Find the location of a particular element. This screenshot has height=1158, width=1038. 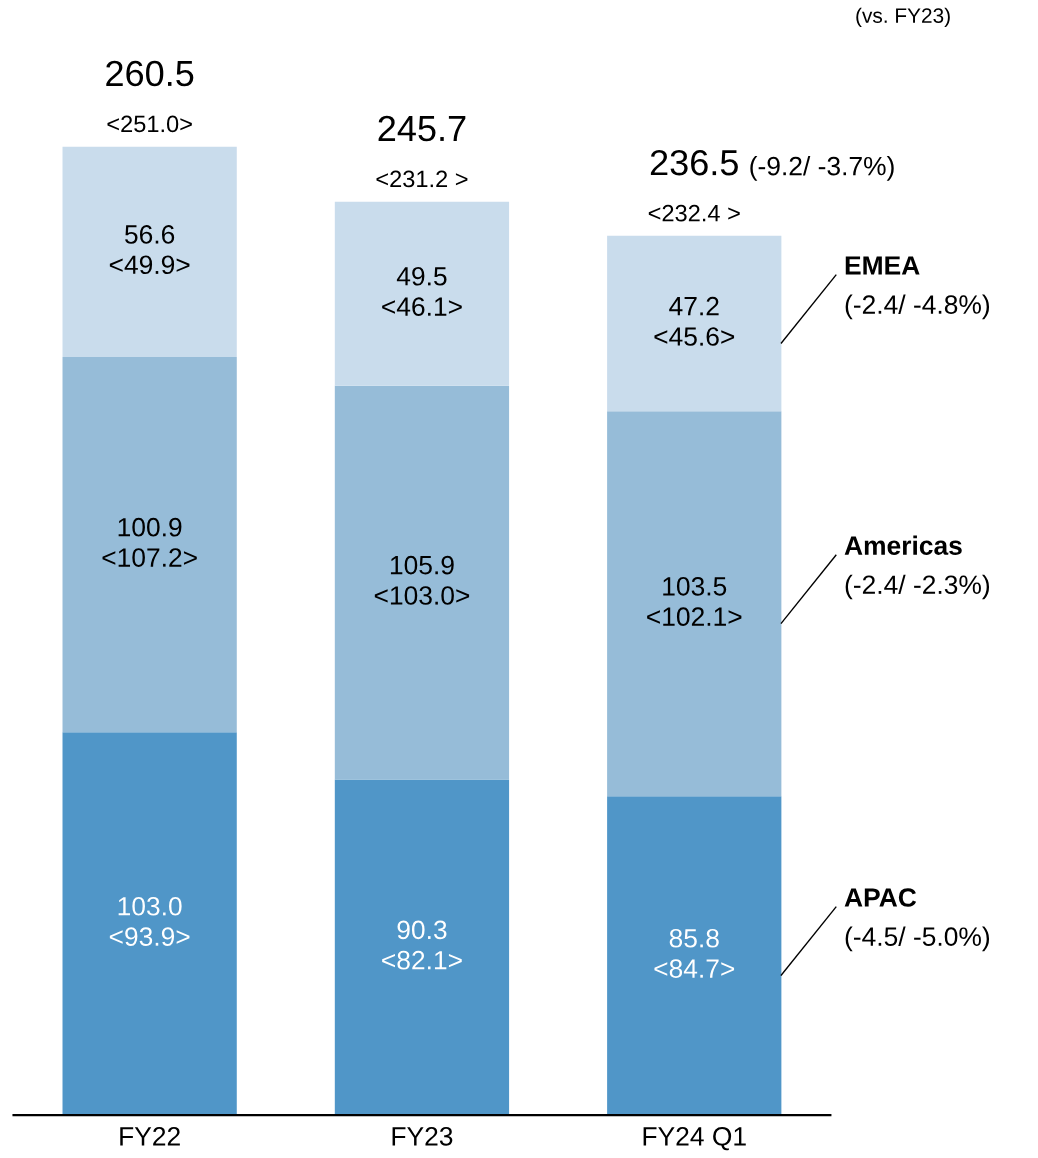

x-tick-label: FY22 is located at coordinates (150, 1136).